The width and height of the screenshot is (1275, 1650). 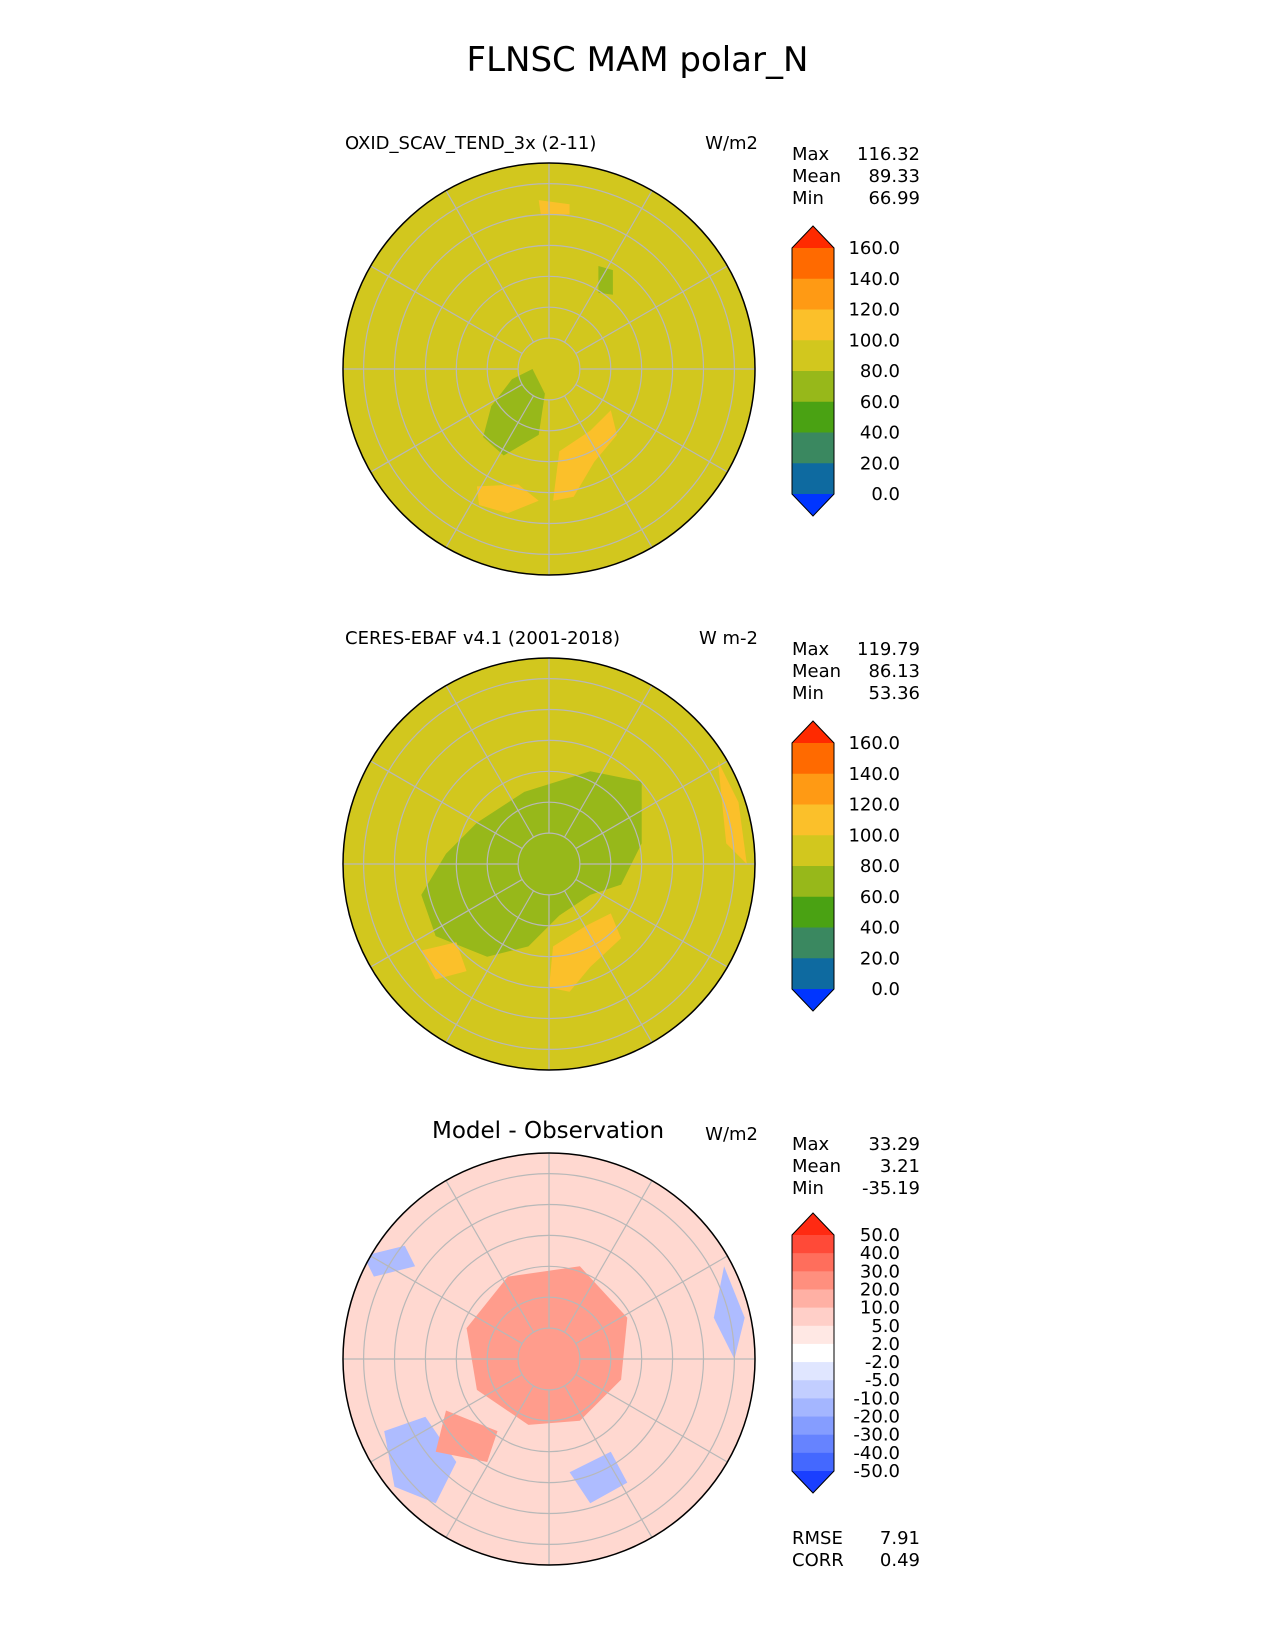 I want to click on colorbar-tick-label: -30.0, so click(x=876, y=1435).